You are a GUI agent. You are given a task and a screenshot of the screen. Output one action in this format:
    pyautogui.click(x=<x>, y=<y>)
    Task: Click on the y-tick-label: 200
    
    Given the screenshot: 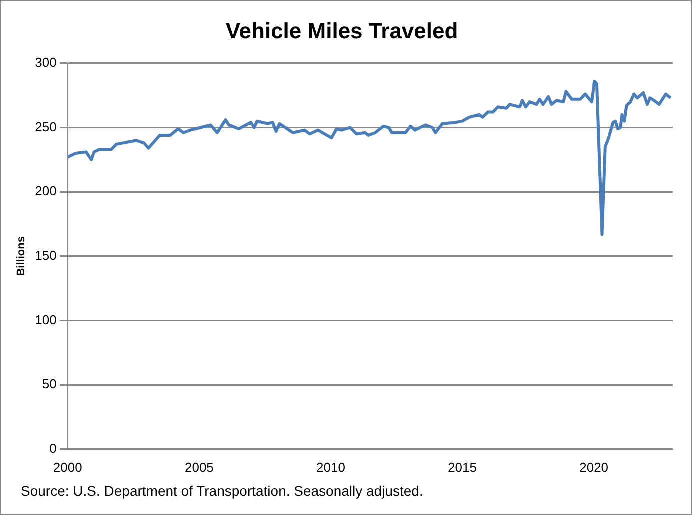 What is the action you would take?
    pyautogui.click(x=46, y=191)
    